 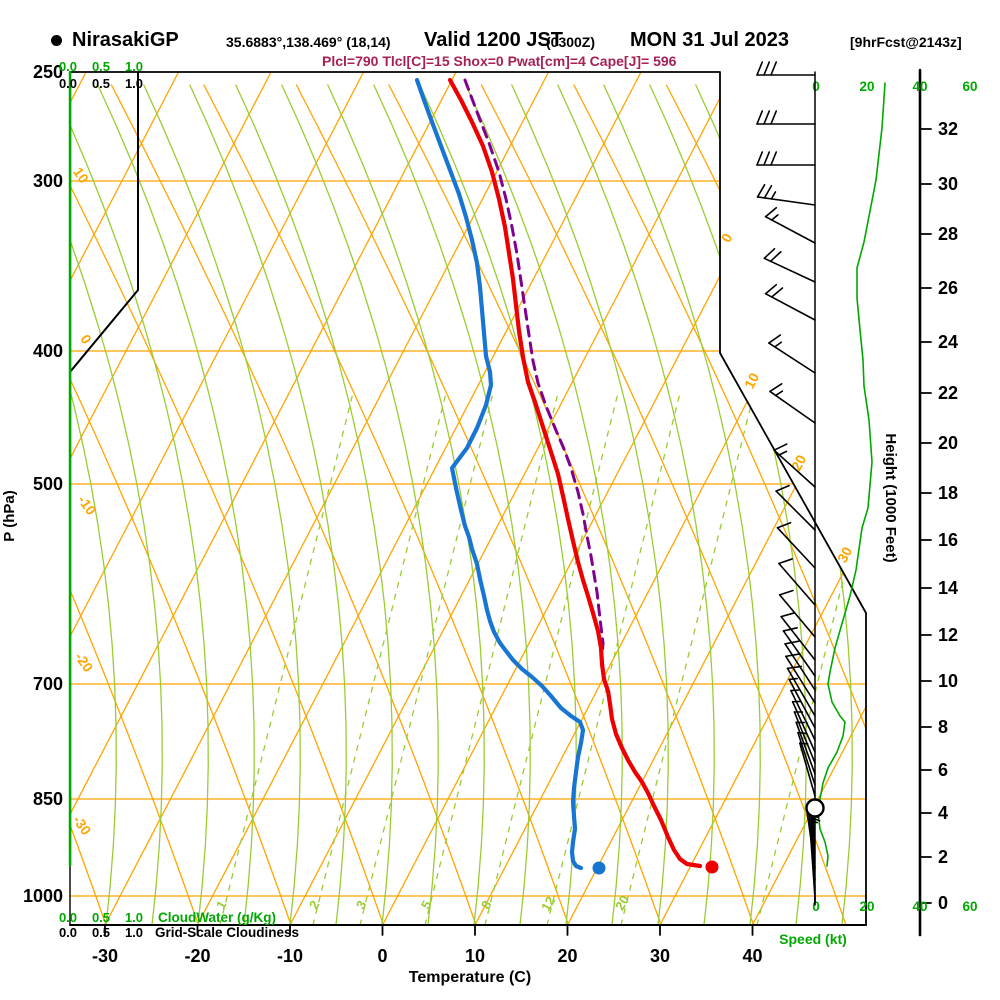 I want to click on valid-time: Valid 1200 JST, so click(x=493, y=40).